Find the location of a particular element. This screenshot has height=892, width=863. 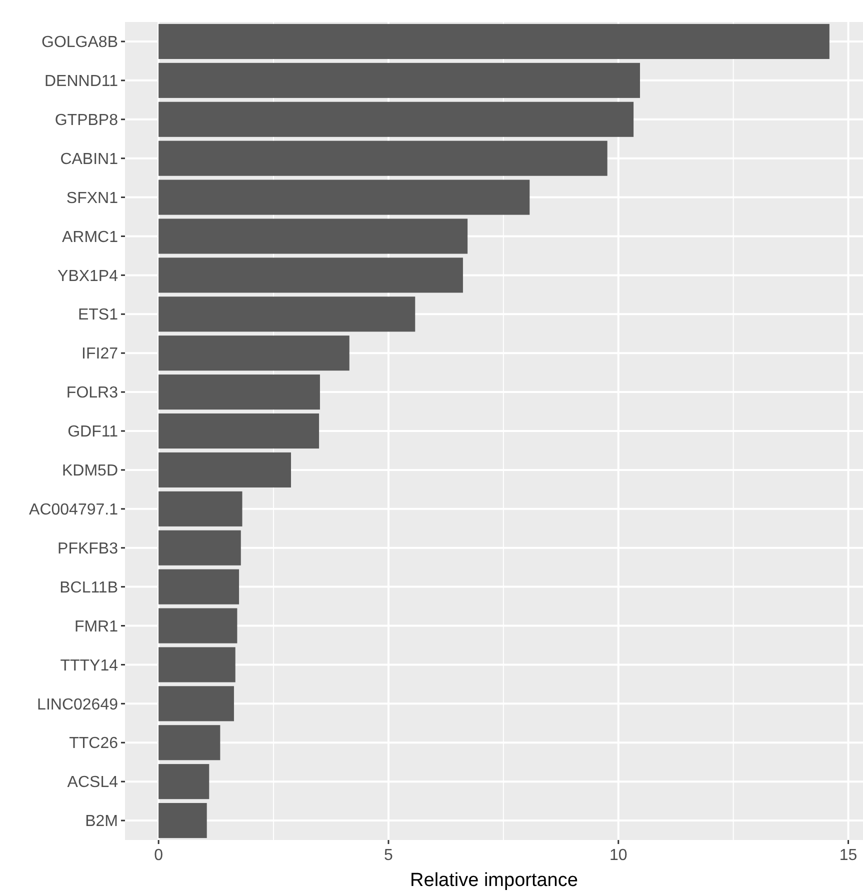

y-tick-label: GOLGA8B is located at coordinates (80, 43).